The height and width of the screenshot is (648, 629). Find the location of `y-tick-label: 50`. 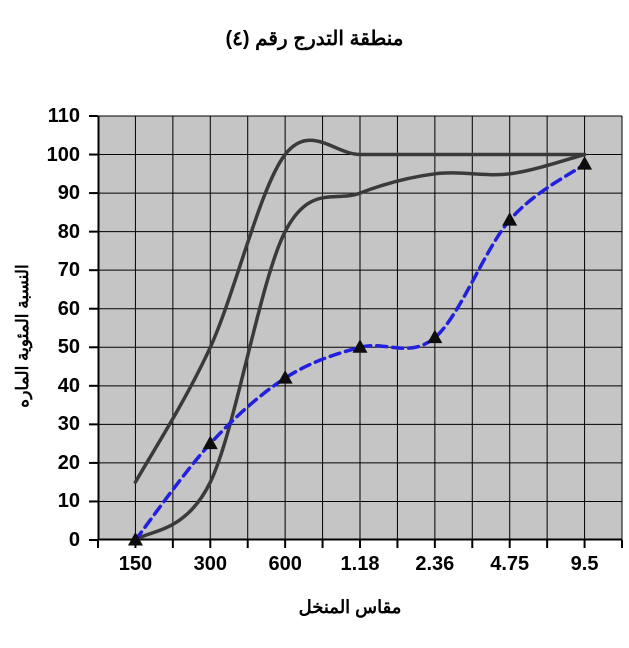

y-tick-label: 50 is located at coordinates (68, 347).